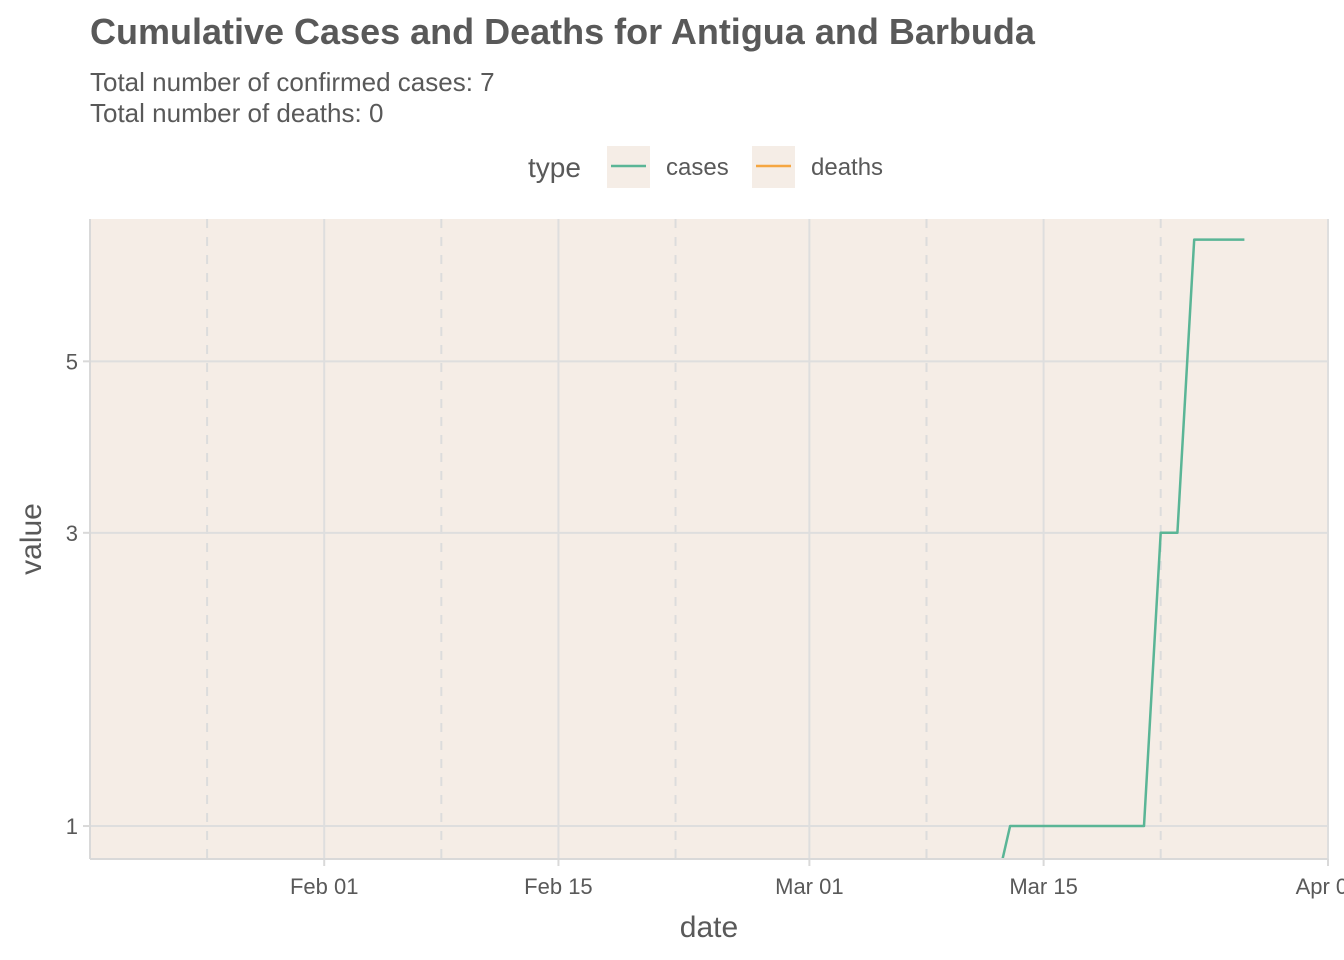 Image resolution: width=1344 pixels, height=960 pixels. I want to click on x-axis-ticks: Feb 01 Feb 15 Mar 01 Mar 15 Apr 01, so click(817, 879).